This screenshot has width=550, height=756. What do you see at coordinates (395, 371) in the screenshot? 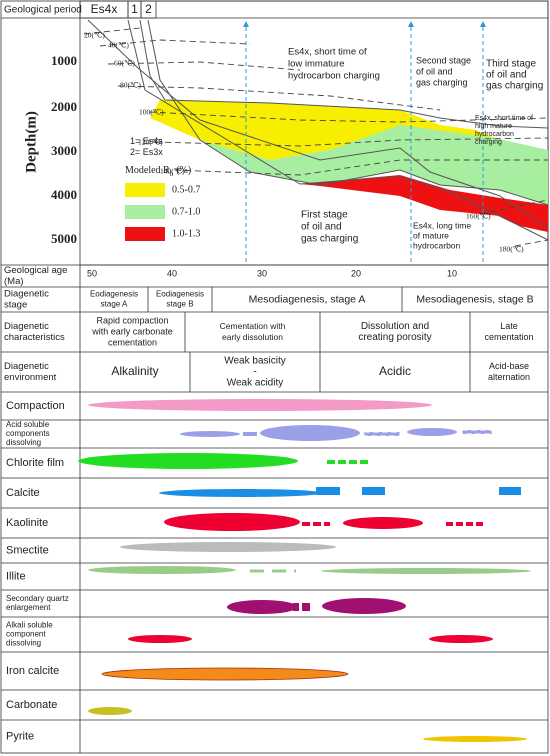
I see `cell-text: Acidic` at bounding box center [395, 371].